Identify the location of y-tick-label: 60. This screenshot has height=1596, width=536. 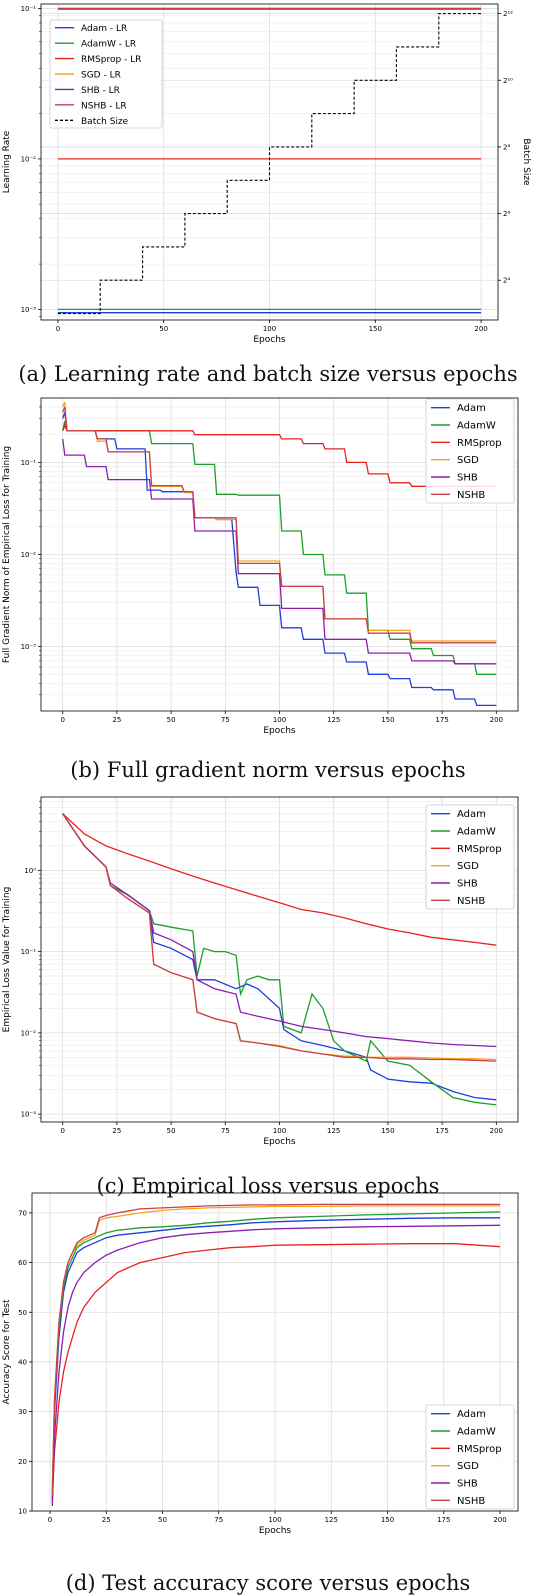
(22, 1263).